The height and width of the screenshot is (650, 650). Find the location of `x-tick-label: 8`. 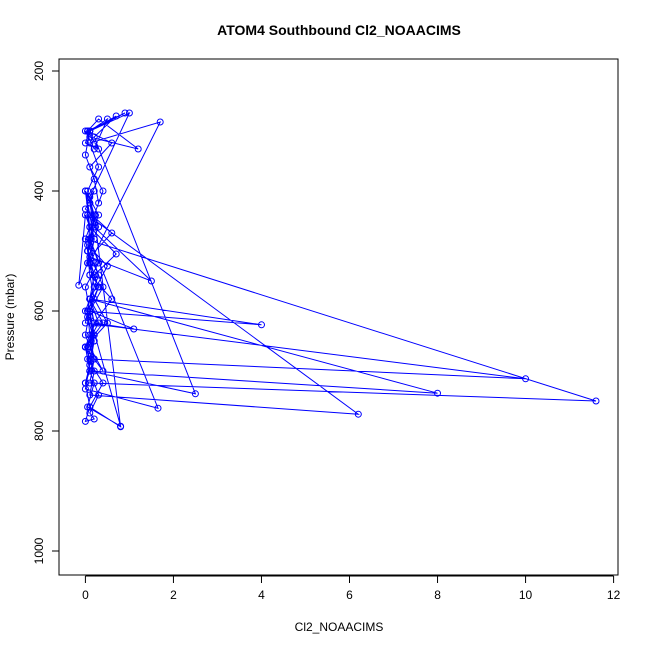

x-tick-label: 8 is located at coordinates (437, 595).